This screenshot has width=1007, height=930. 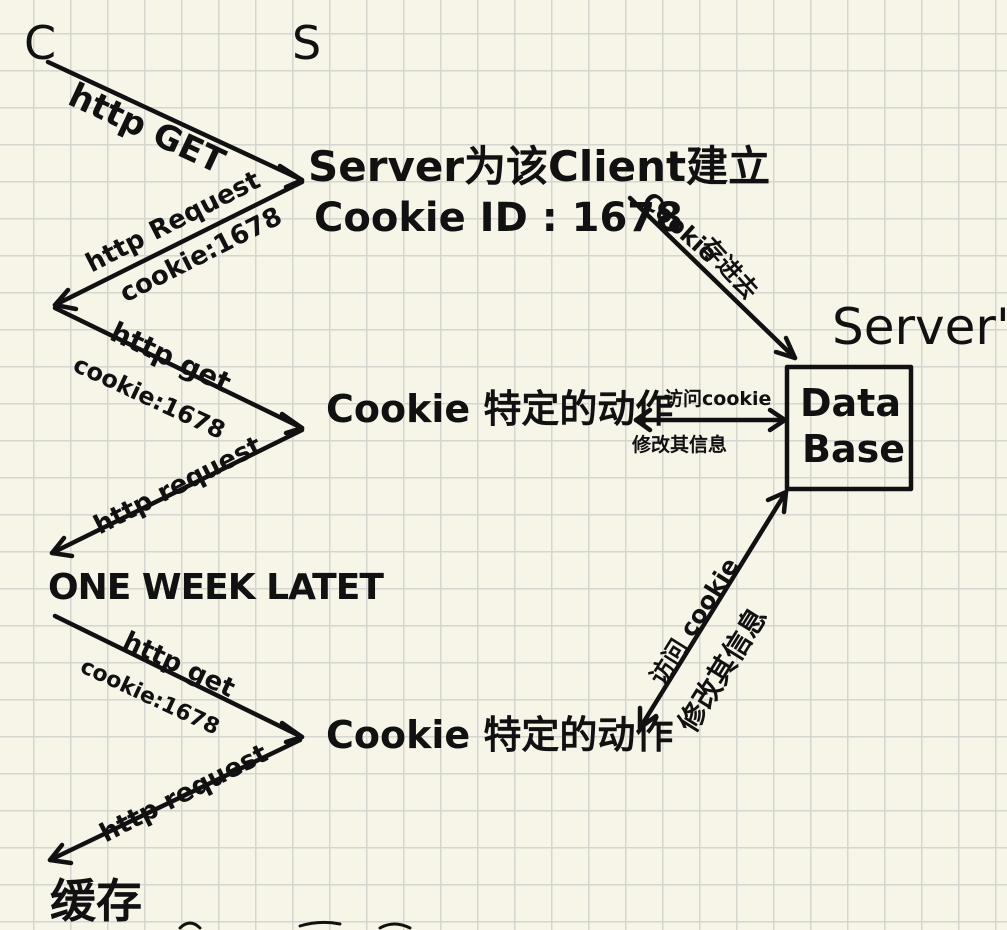 I want to click on cookie-action-2: Cookie 特定的动作, so click(x=500, y=735).